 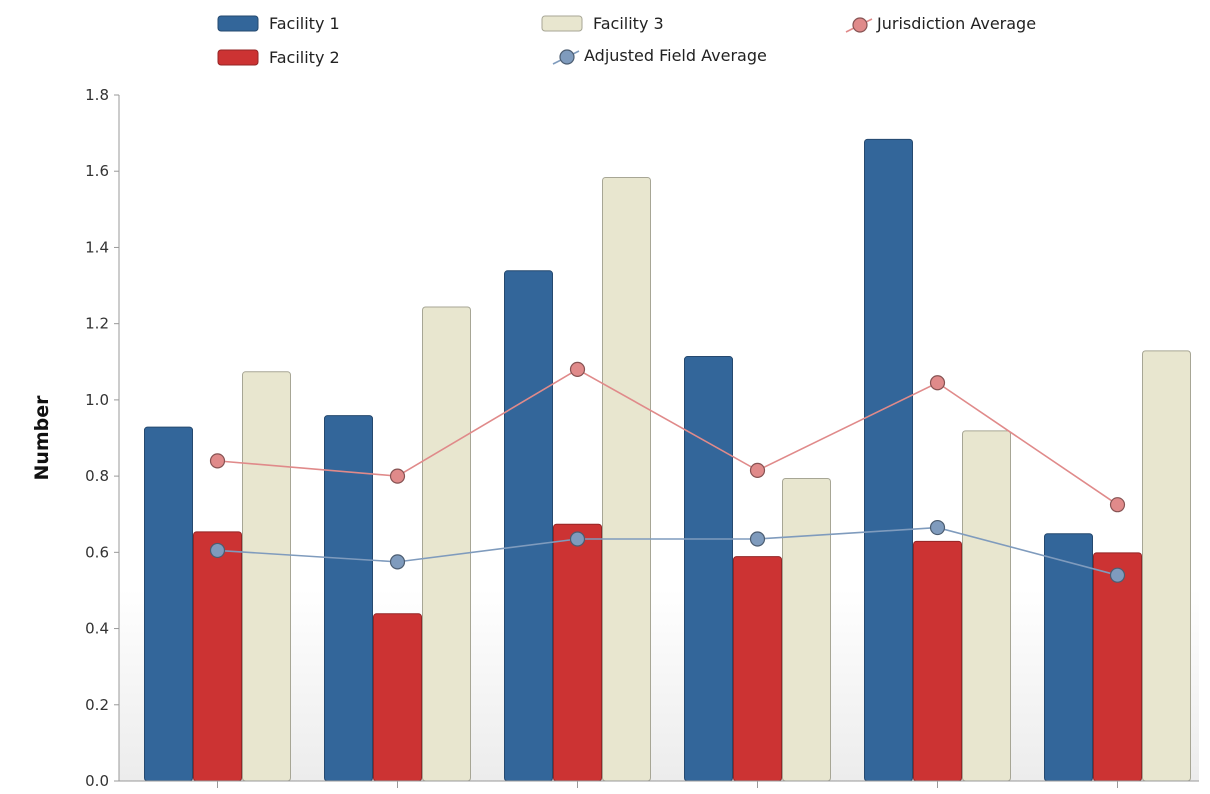 What do you see at coordinates (97, 781) in the screenshot?
I see `y-tick-label: 0.0` at bounding box center [97, 781].